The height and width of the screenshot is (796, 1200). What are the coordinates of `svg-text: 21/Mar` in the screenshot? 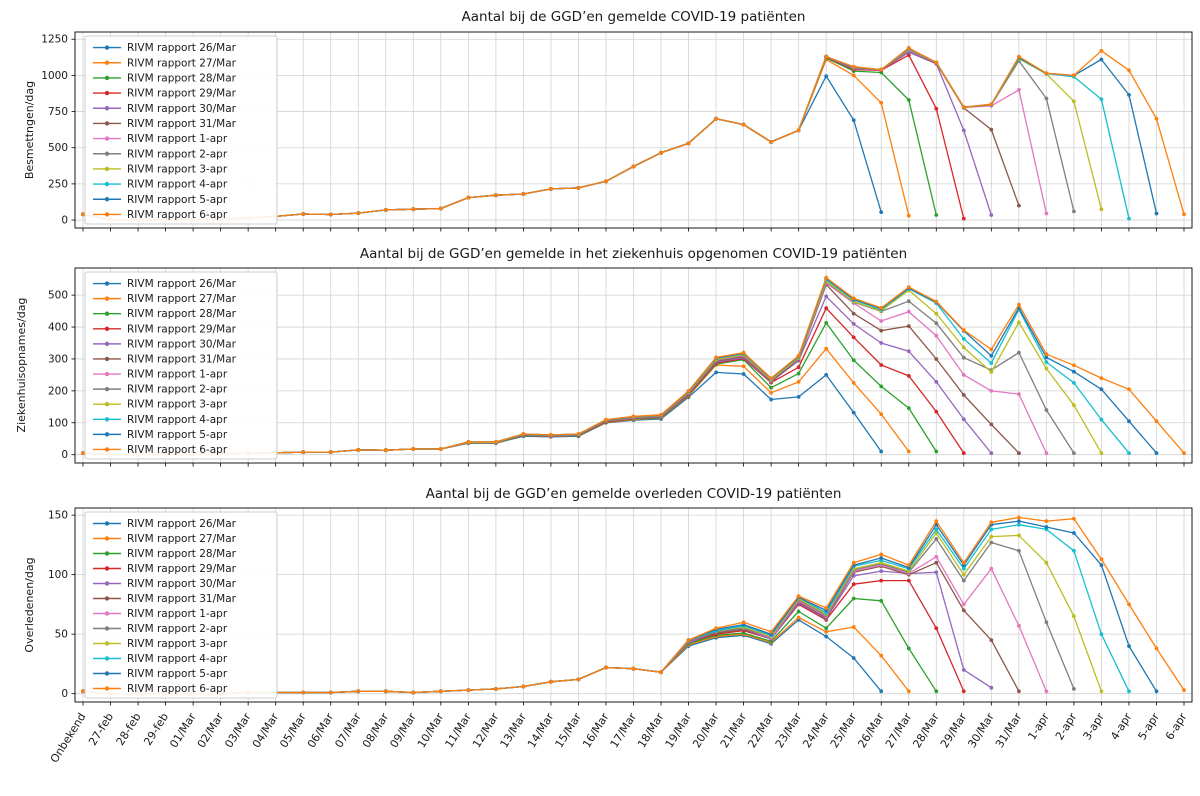 It's located at (734, 730).